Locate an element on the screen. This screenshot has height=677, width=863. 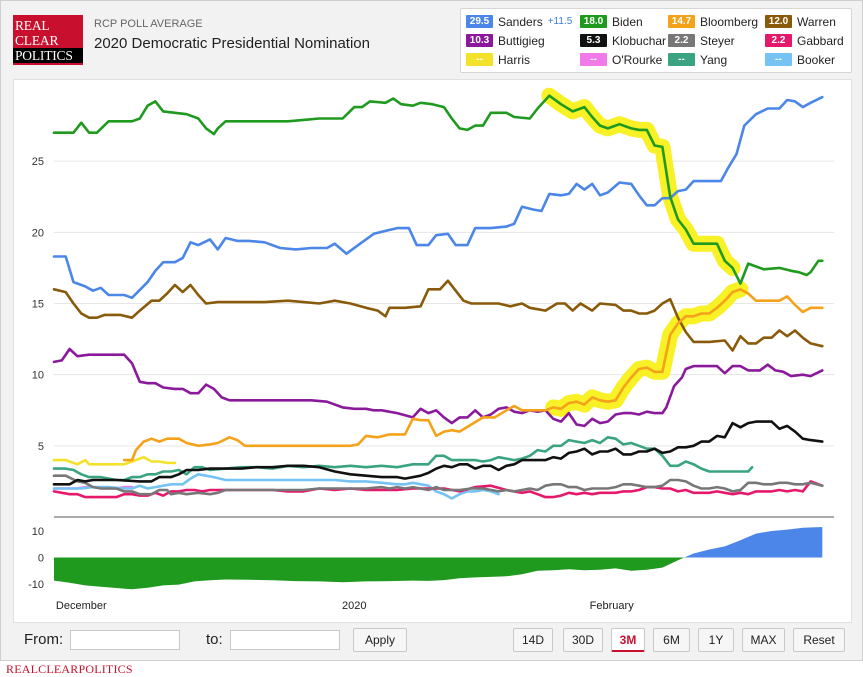
legend-value-badge: 5.3 is located at coordinates (593, 41).